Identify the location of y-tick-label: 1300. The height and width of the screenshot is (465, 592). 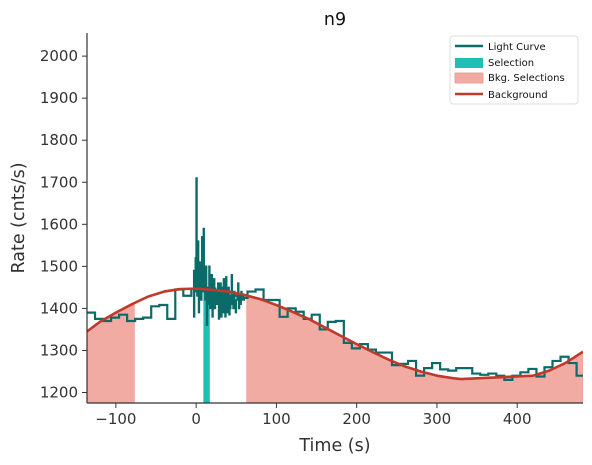
(59, 350).